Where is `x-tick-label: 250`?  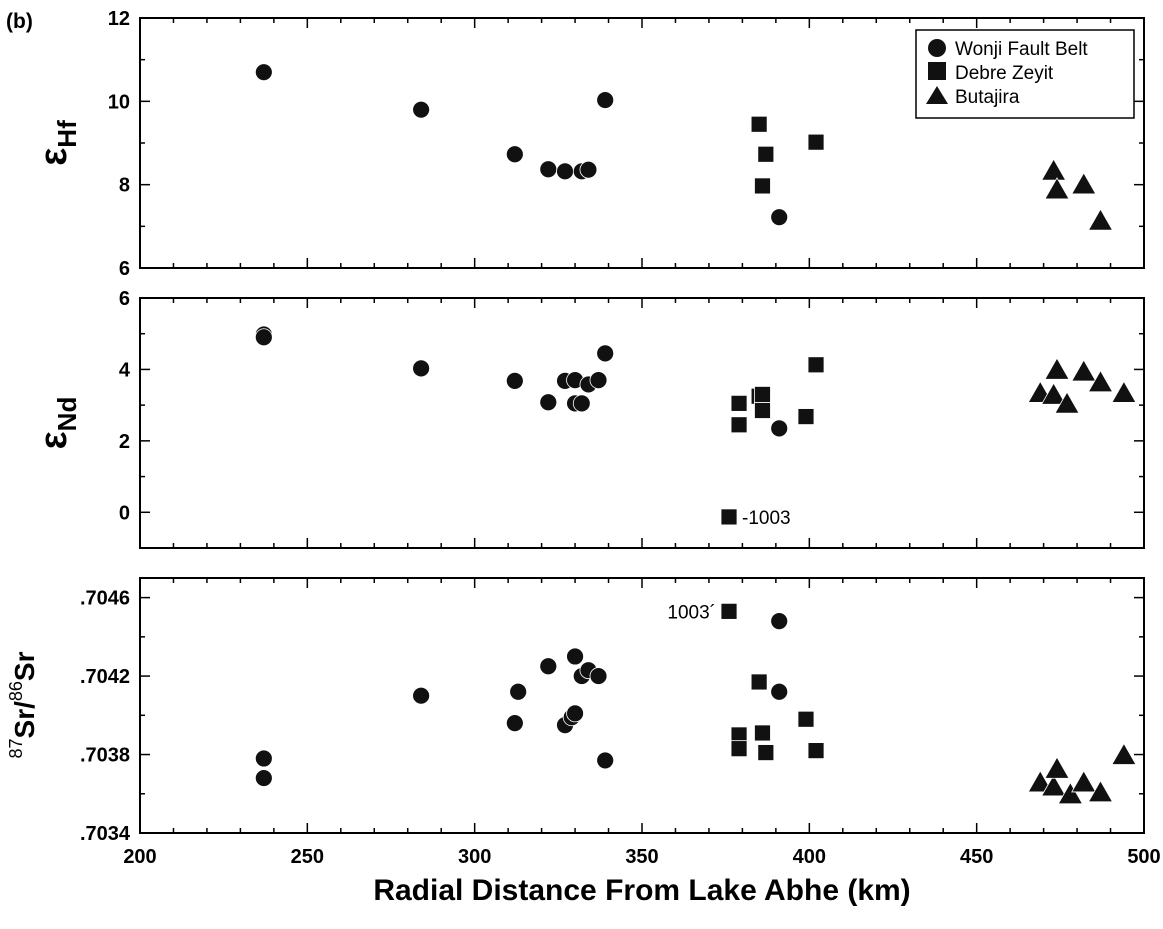 x-tick-label: 250 is located at coordinates (307, 857).